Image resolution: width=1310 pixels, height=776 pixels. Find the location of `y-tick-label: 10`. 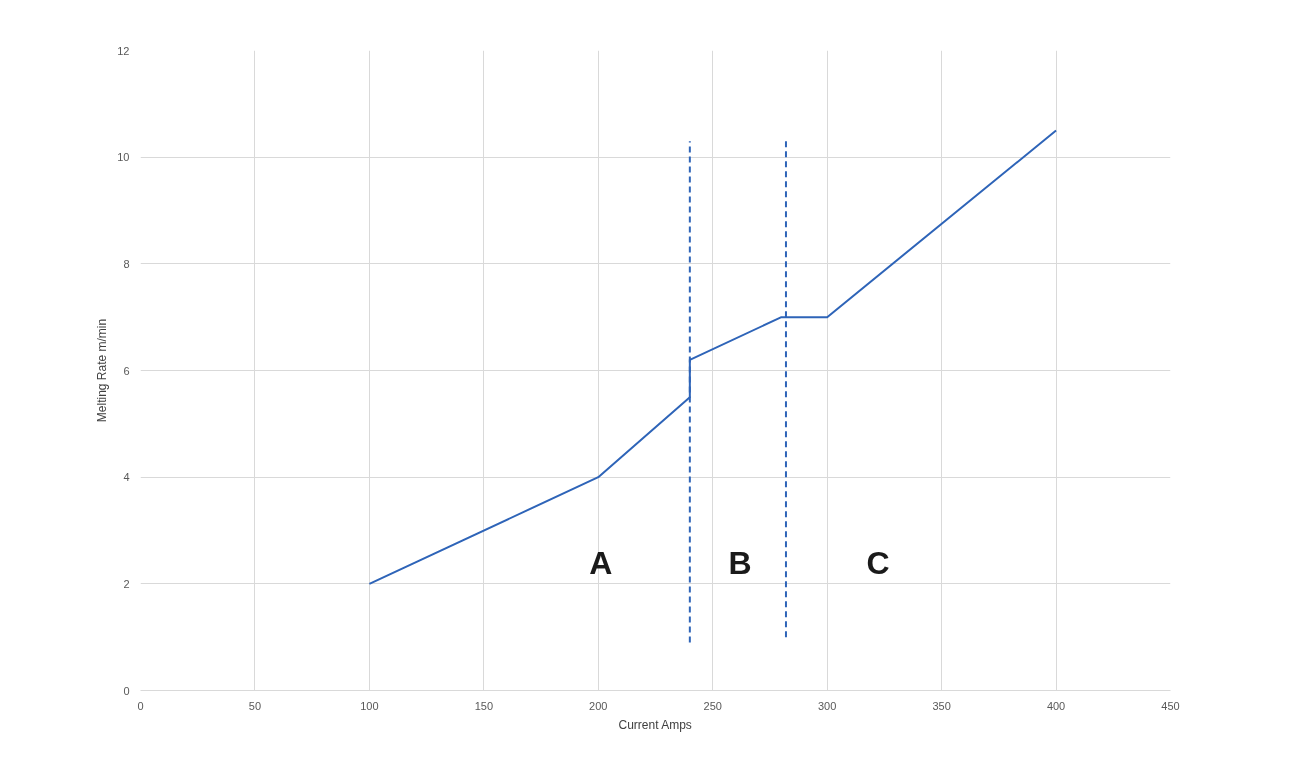

y-tick-label: 10 is located at coordinates (123, 157).